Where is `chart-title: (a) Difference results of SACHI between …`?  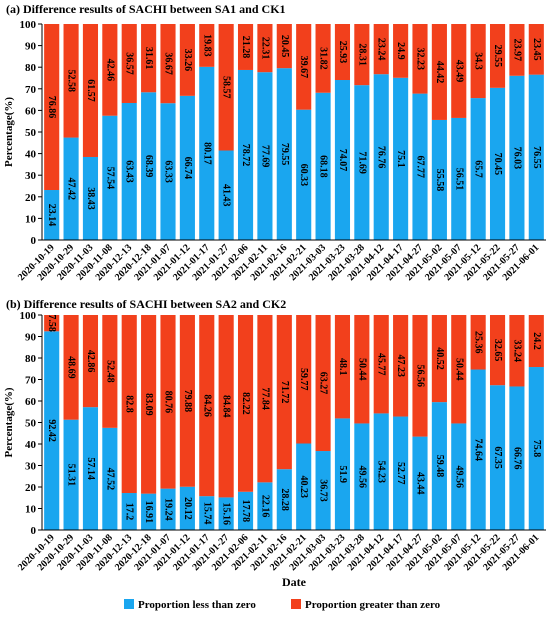 chart-title: (a) Difference results of SACHI between … is located at coordinates (146, 9).